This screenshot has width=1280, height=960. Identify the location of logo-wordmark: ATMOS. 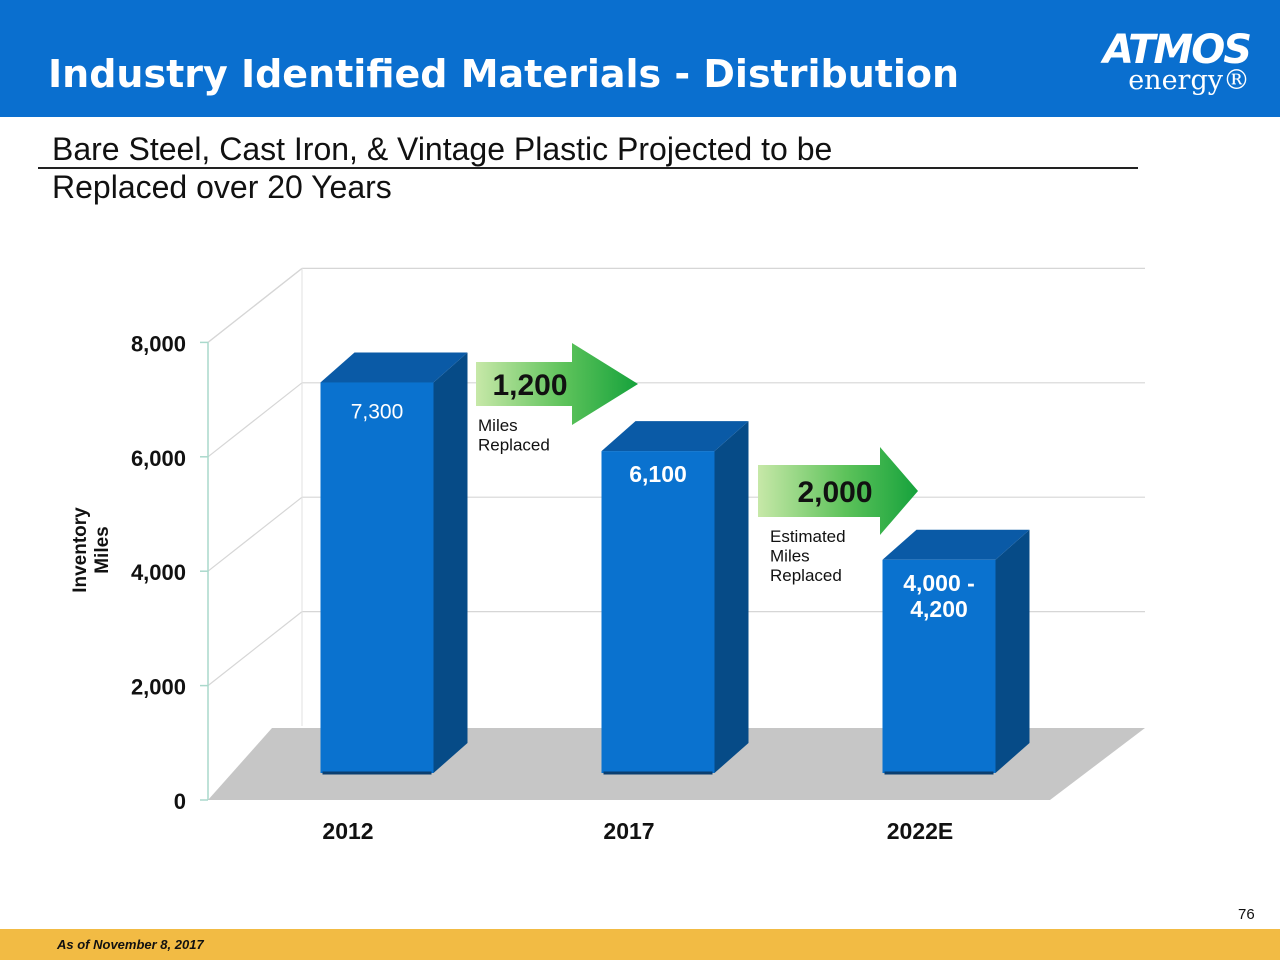
(1177, 50).